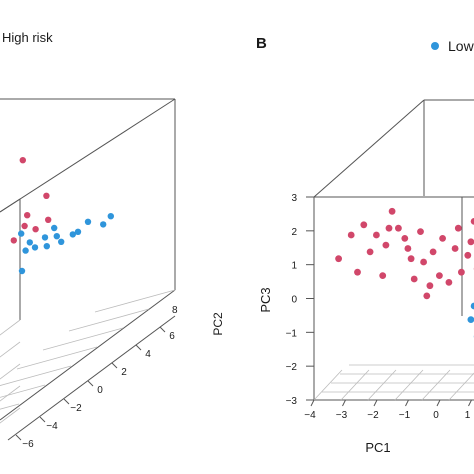  What do you see at coordinates (405, 415) in the screenshot?
I see `right-pc1-tick-label: −1` at bounding box center [405, 415].